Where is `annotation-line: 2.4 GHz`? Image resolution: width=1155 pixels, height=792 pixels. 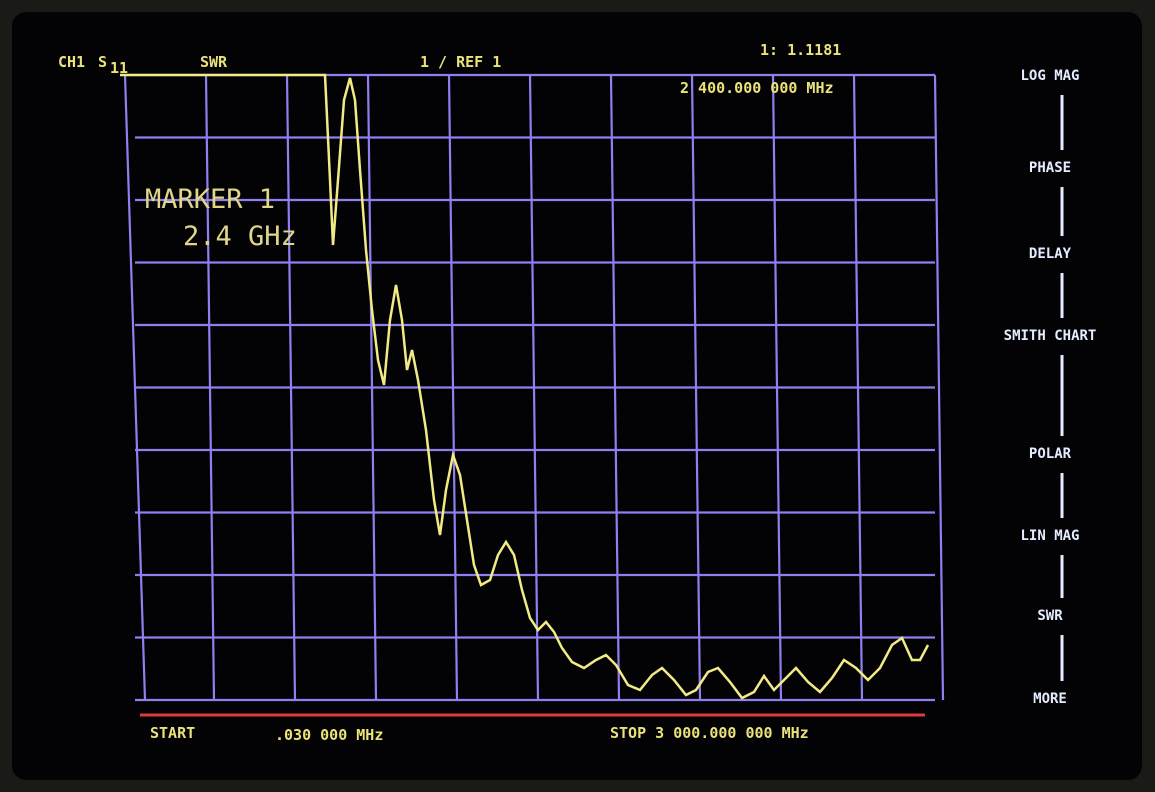 annotation-line: 2.4 GHz is located at coordinates (240, 236).